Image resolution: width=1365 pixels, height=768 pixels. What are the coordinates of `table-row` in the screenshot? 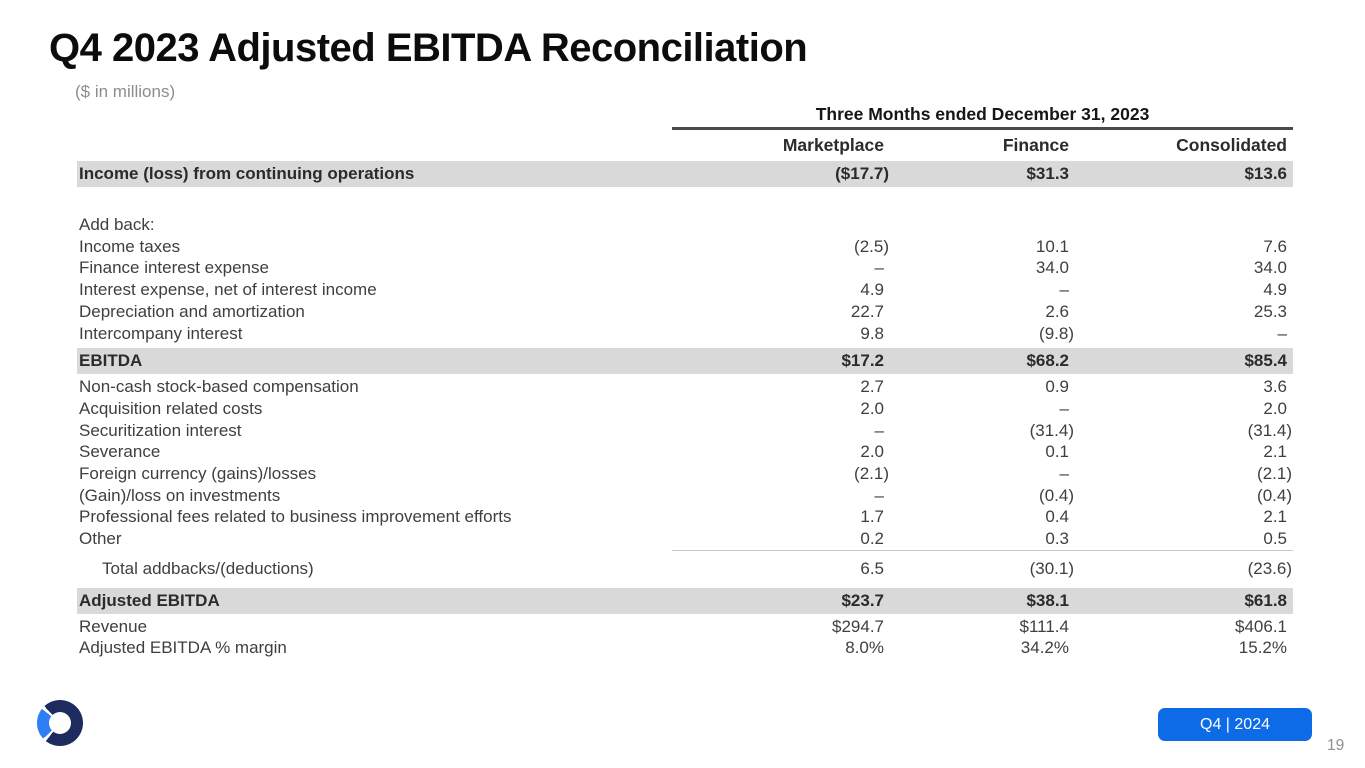 It's located at (685, 200).